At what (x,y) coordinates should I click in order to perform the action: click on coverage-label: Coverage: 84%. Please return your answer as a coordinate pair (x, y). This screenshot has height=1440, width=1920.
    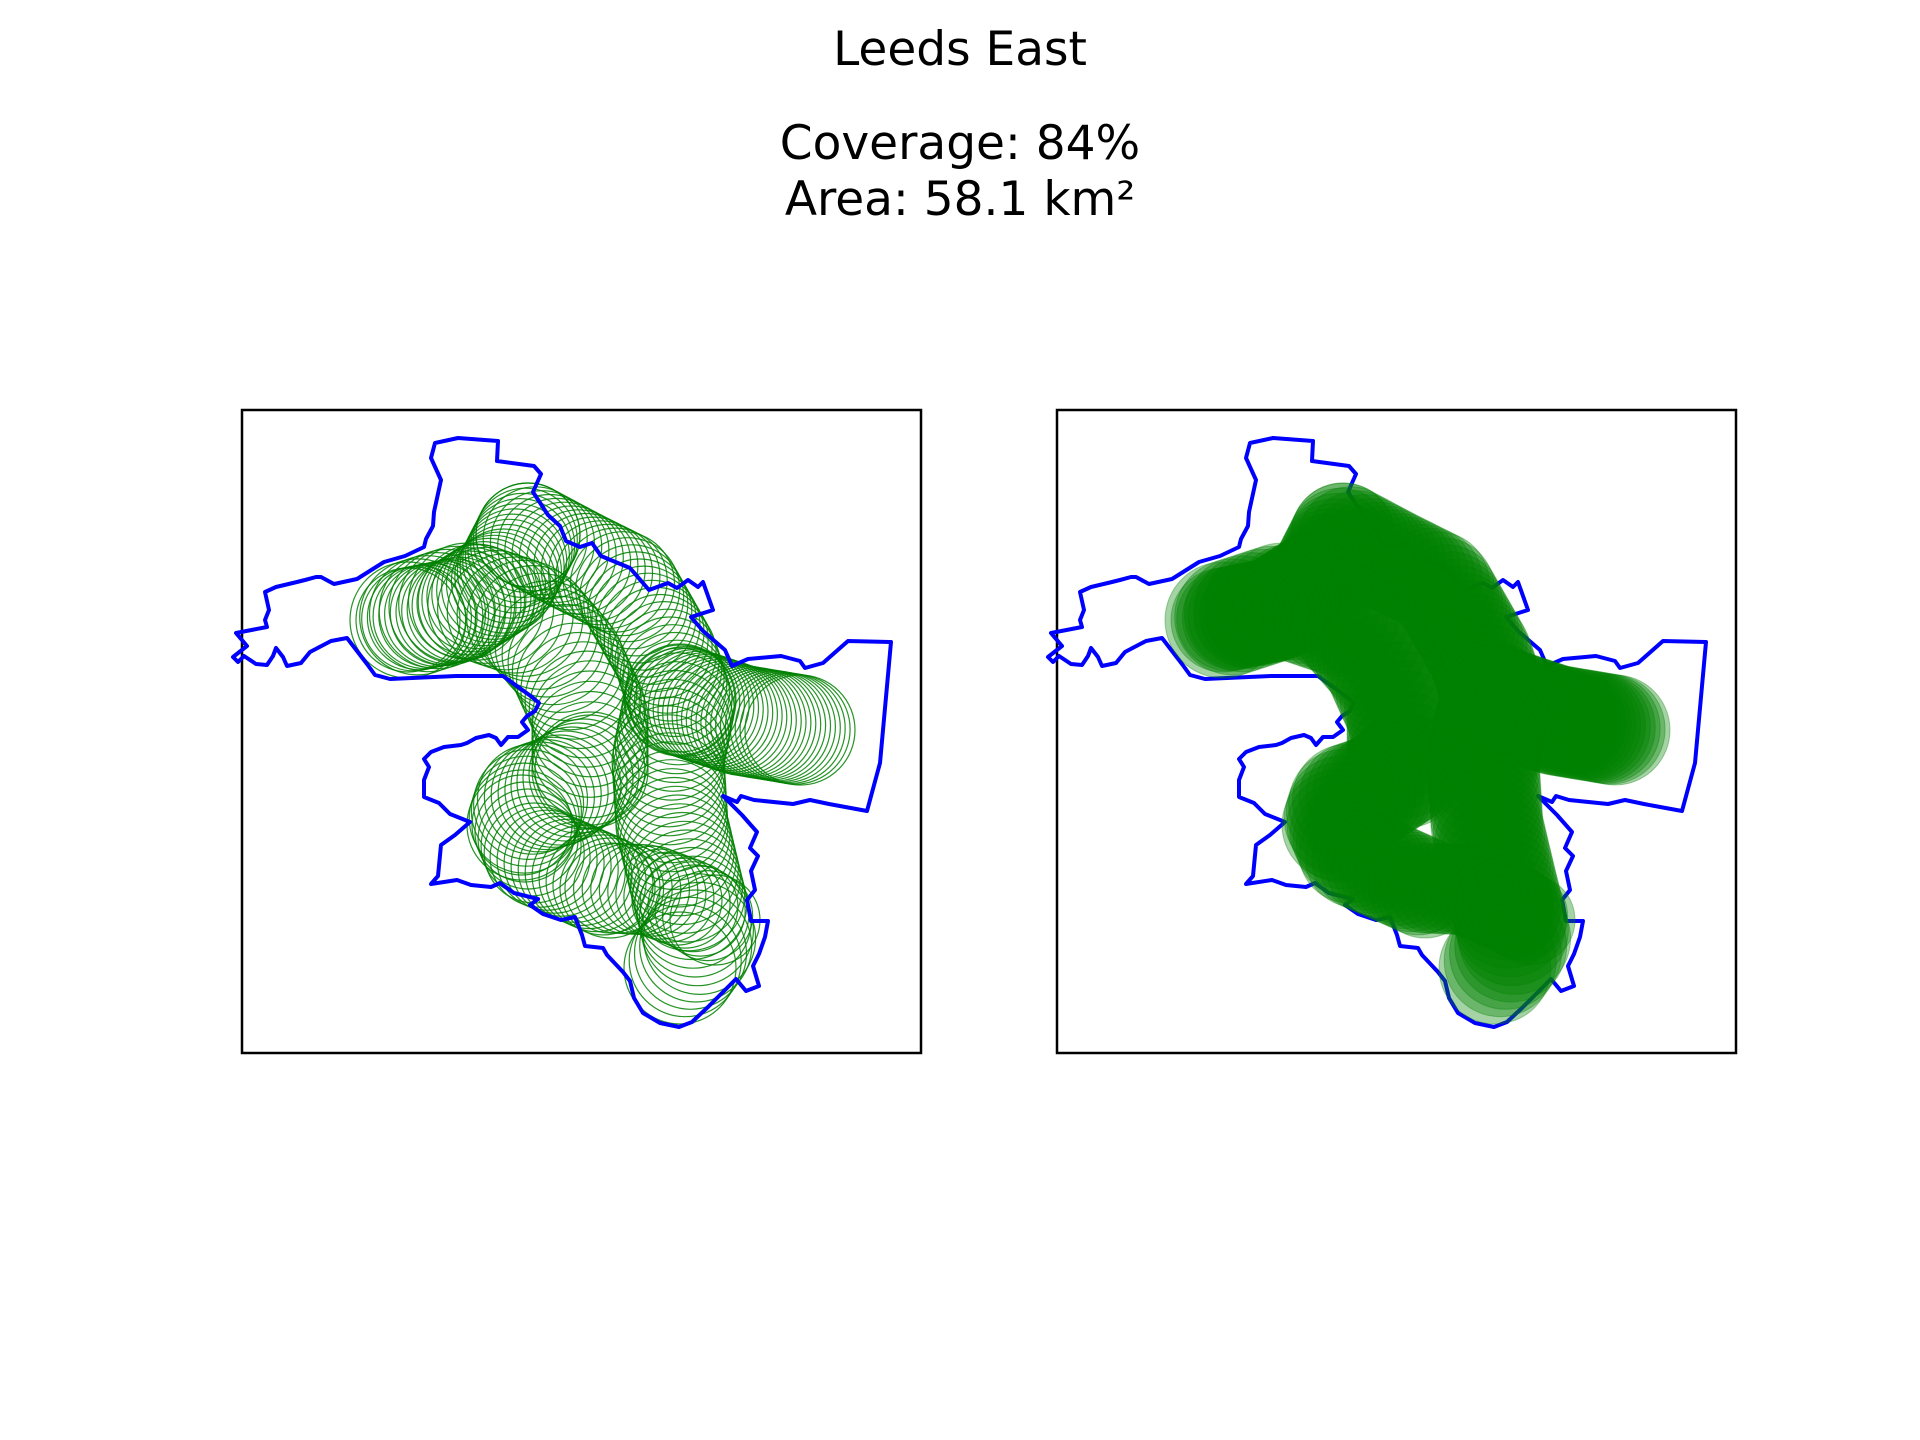
    Looking at the image, I should click on (960, 143).